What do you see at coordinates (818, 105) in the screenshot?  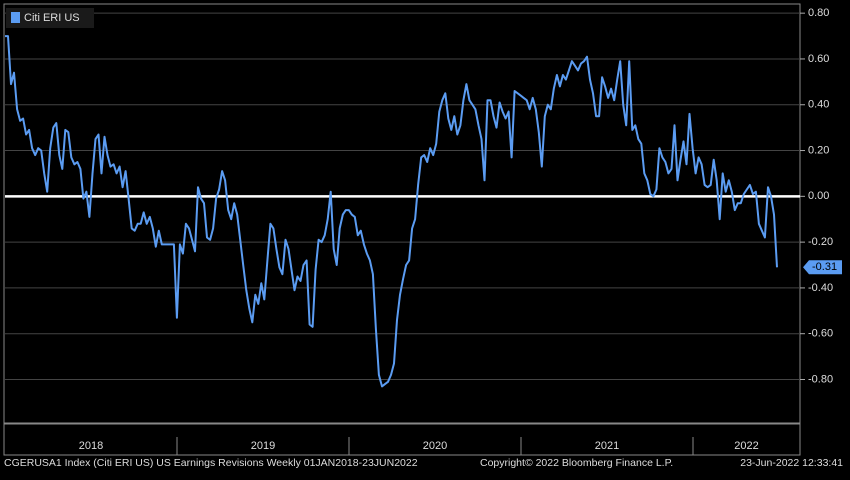 I see `y-tick-label: 0.40` at bounding box center [818, 105].